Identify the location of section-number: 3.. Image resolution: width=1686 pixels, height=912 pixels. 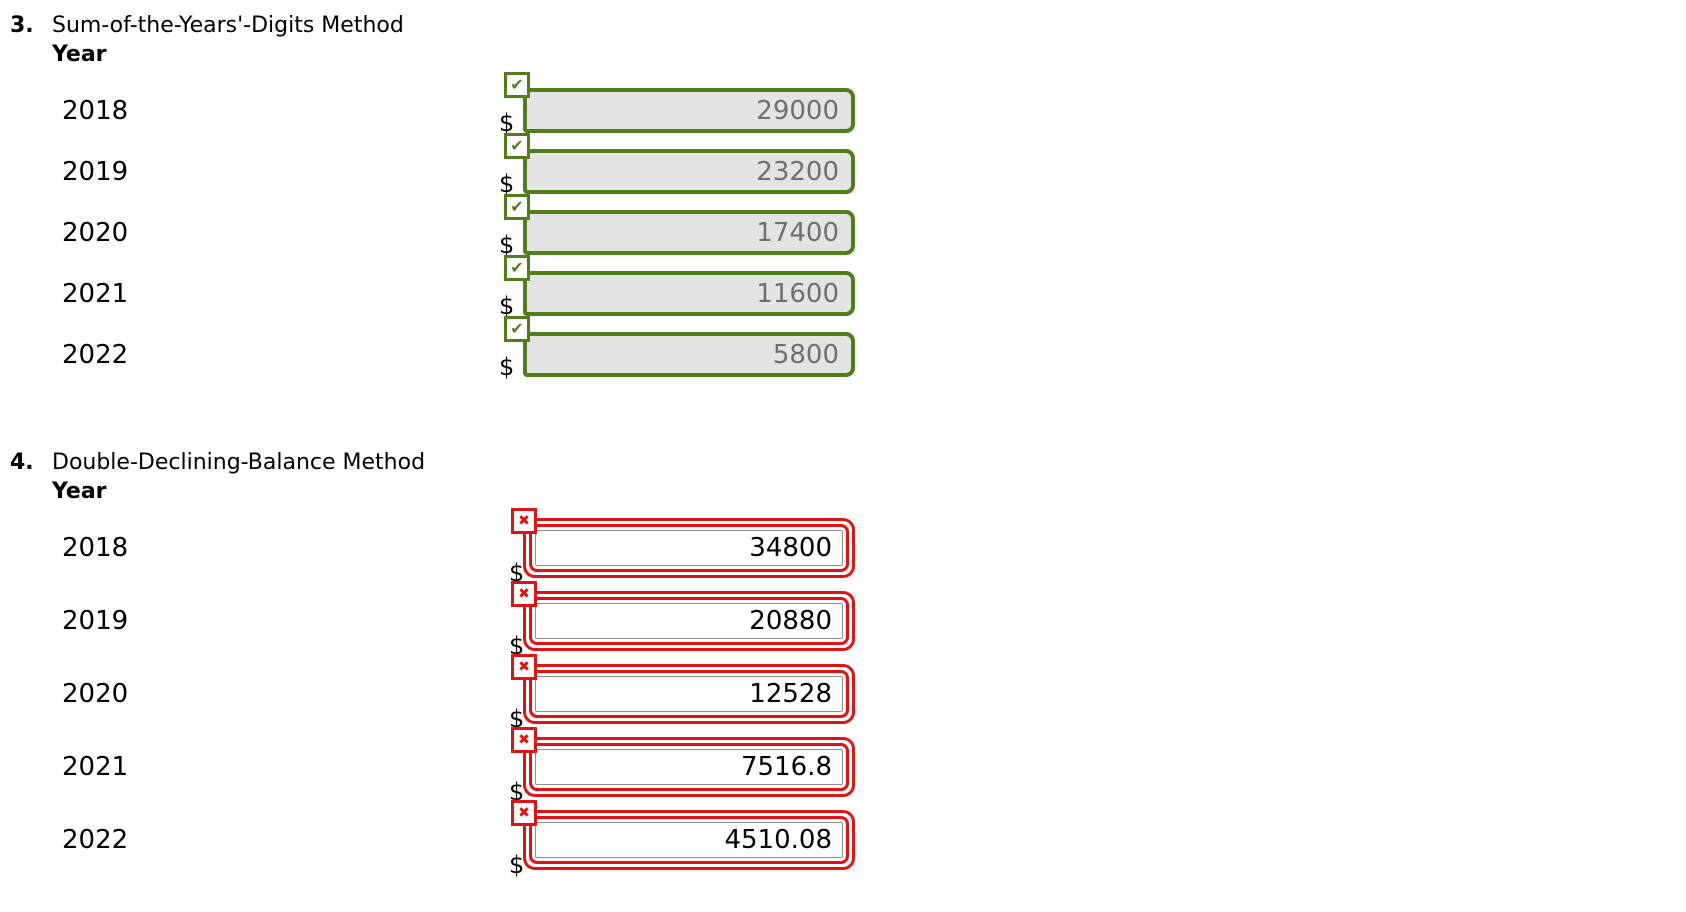
(22, 25).